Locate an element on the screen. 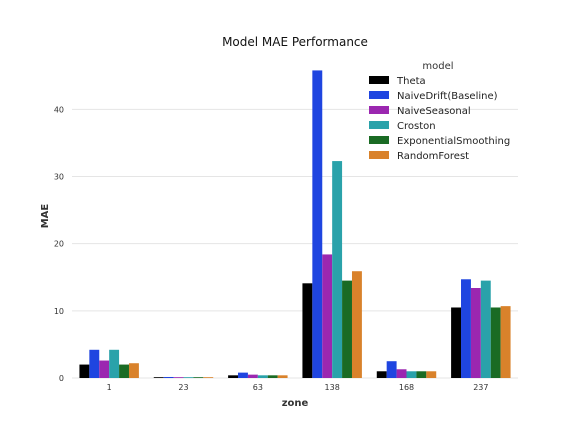 Image resolution: width=576 pixels, height=432 pixels. legend-title: model is located at coordinates (437, 66).